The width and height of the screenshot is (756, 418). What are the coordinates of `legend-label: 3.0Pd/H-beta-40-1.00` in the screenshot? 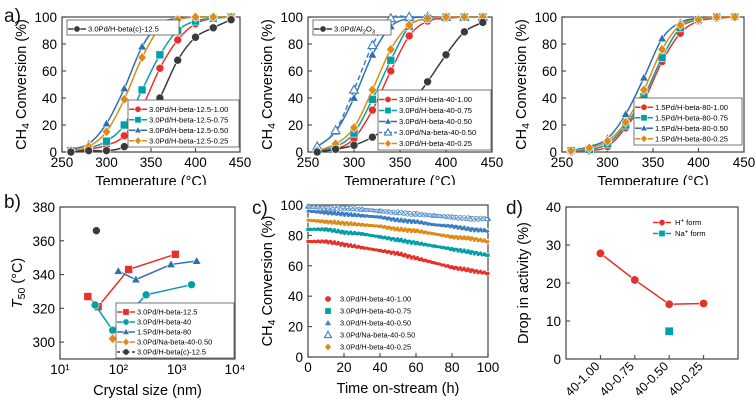 It's located at (435, 99).